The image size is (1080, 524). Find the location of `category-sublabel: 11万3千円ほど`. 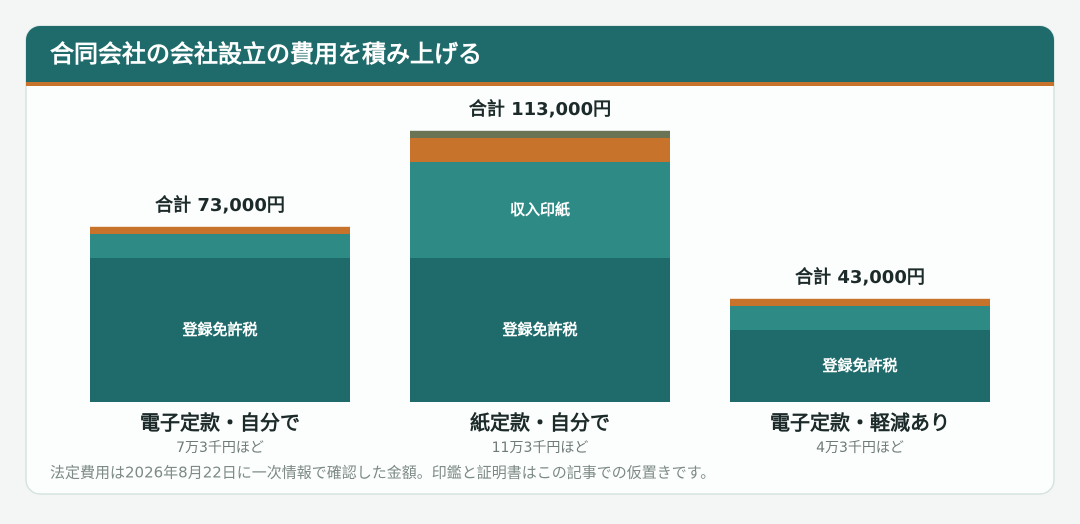

category-sublabel: 11万3千円ほど is located at coordinates (540, 448).